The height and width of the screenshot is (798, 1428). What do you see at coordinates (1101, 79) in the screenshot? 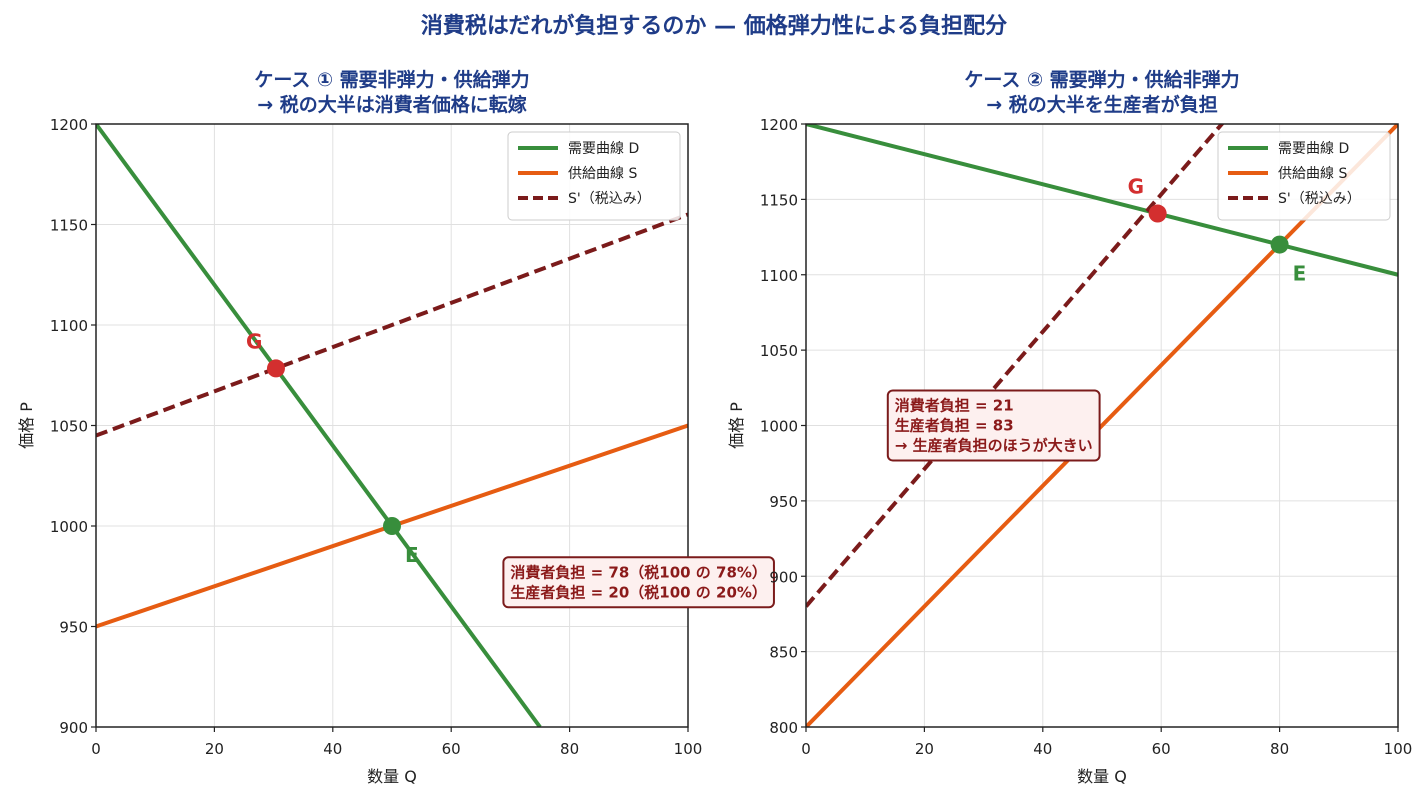
I see `chart-title: ケース ② 需要弾力・供給非弾力` at bounding box center [1101, 79].